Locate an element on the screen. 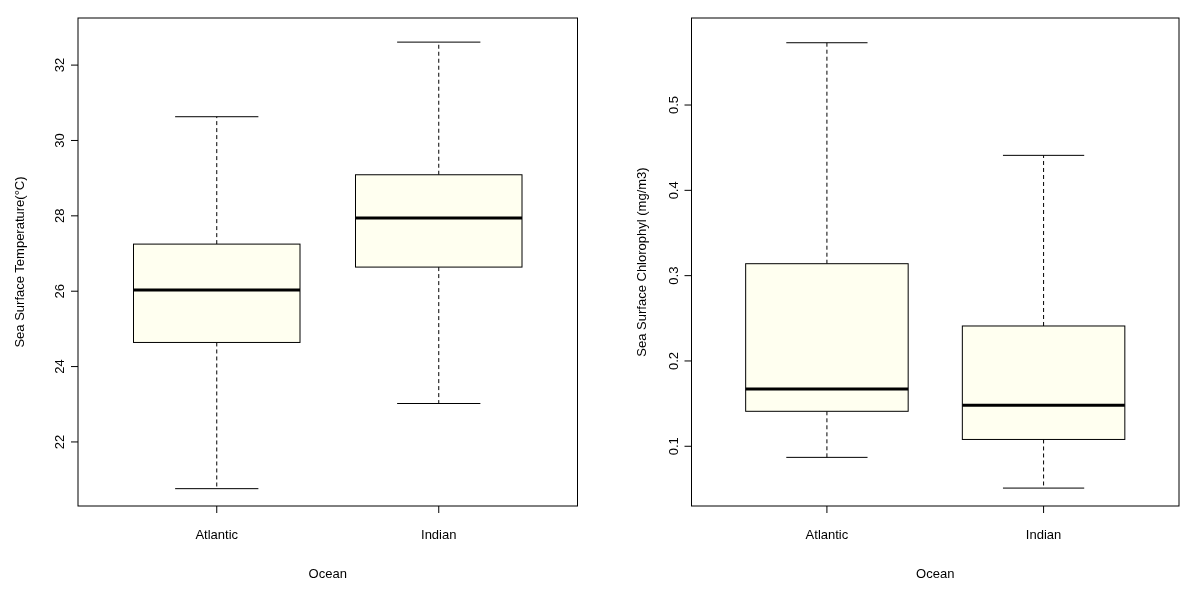 This screenshot has width=1183, height=598. y-tick-label: 22 is located at coordinates (59, 442).